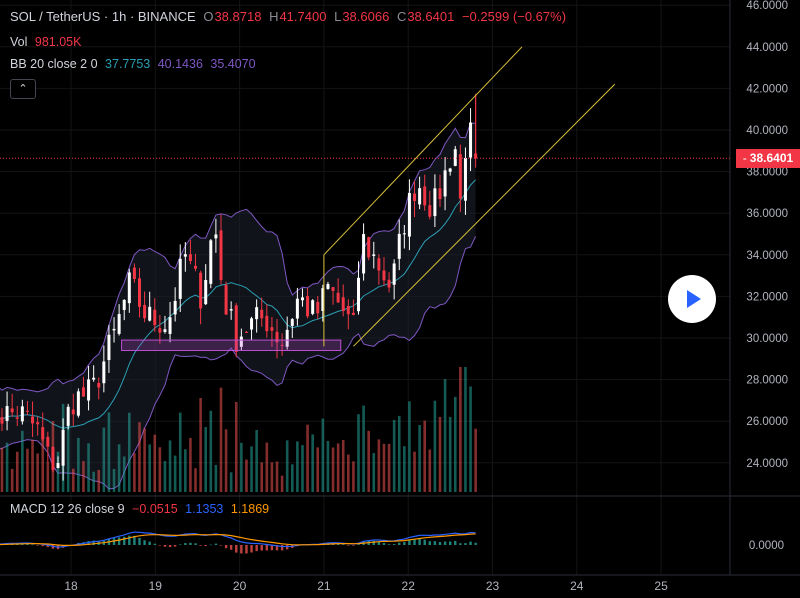  Describe the element at coordinates (204, 509) in the screenshot. I see `macd-line-value: 1.1353` at that location.